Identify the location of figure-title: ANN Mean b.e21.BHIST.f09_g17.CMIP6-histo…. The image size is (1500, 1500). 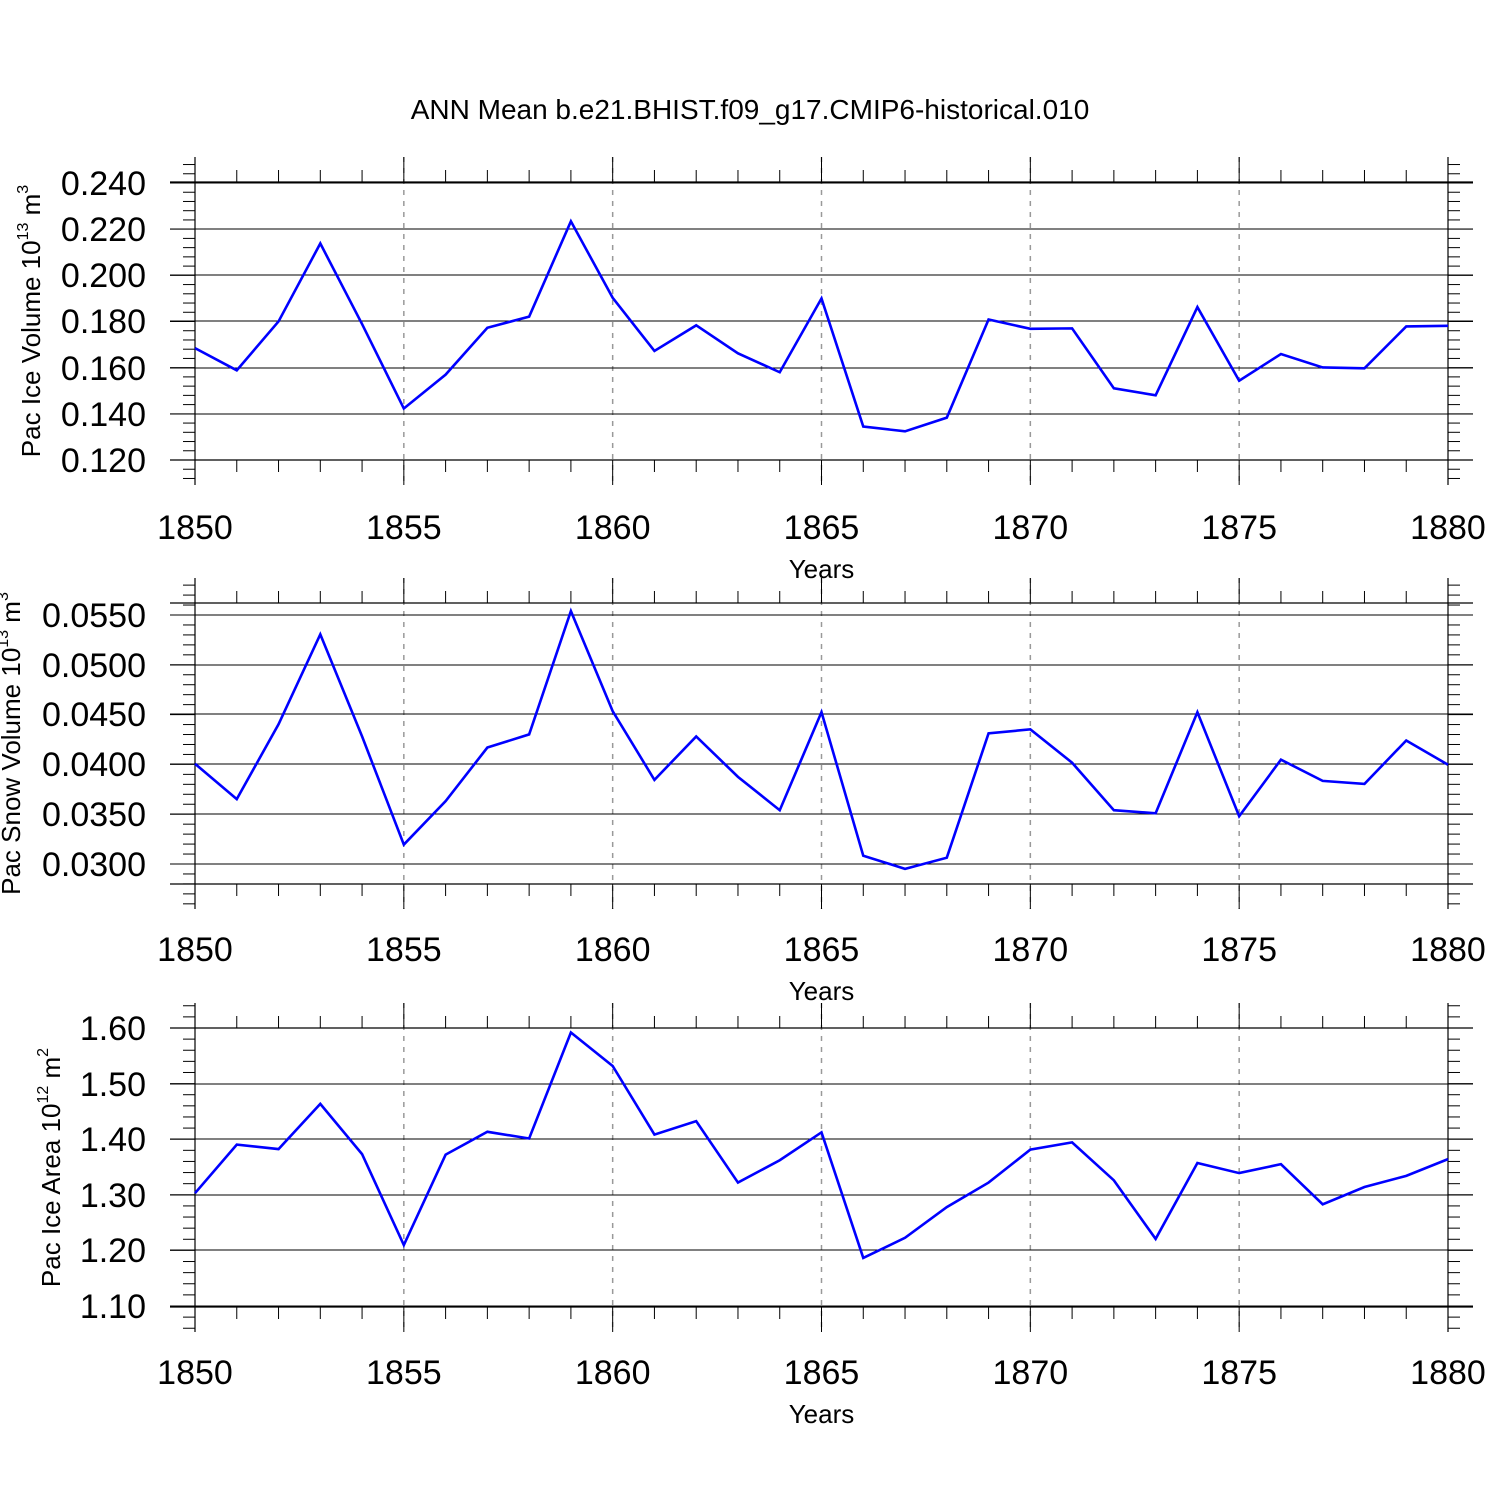
(750, 109).